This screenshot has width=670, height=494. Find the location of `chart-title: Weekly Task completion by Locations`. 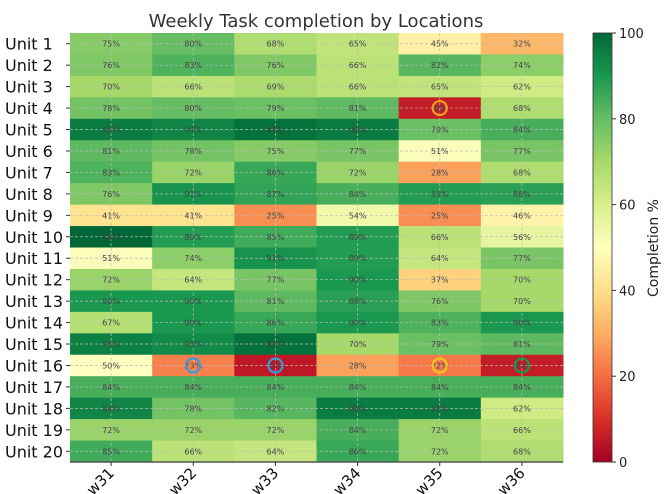

chart-title: Weekly Task completion by Locations is located at coordinates (316, 21).